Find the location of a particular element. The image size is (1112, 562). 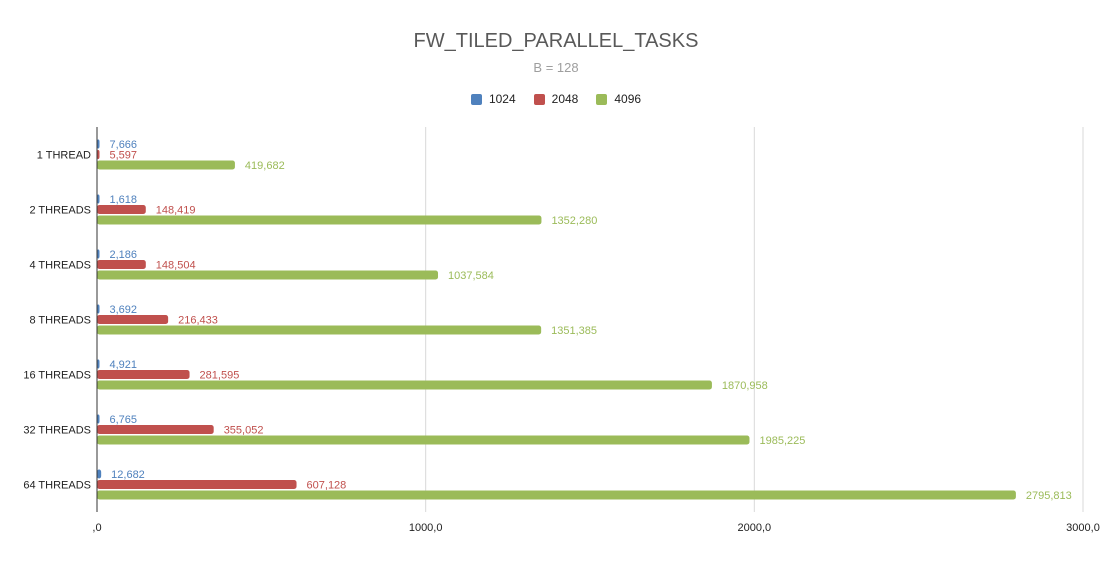

chart-subtitle: B = 128 is located at coordinates (556, 67).